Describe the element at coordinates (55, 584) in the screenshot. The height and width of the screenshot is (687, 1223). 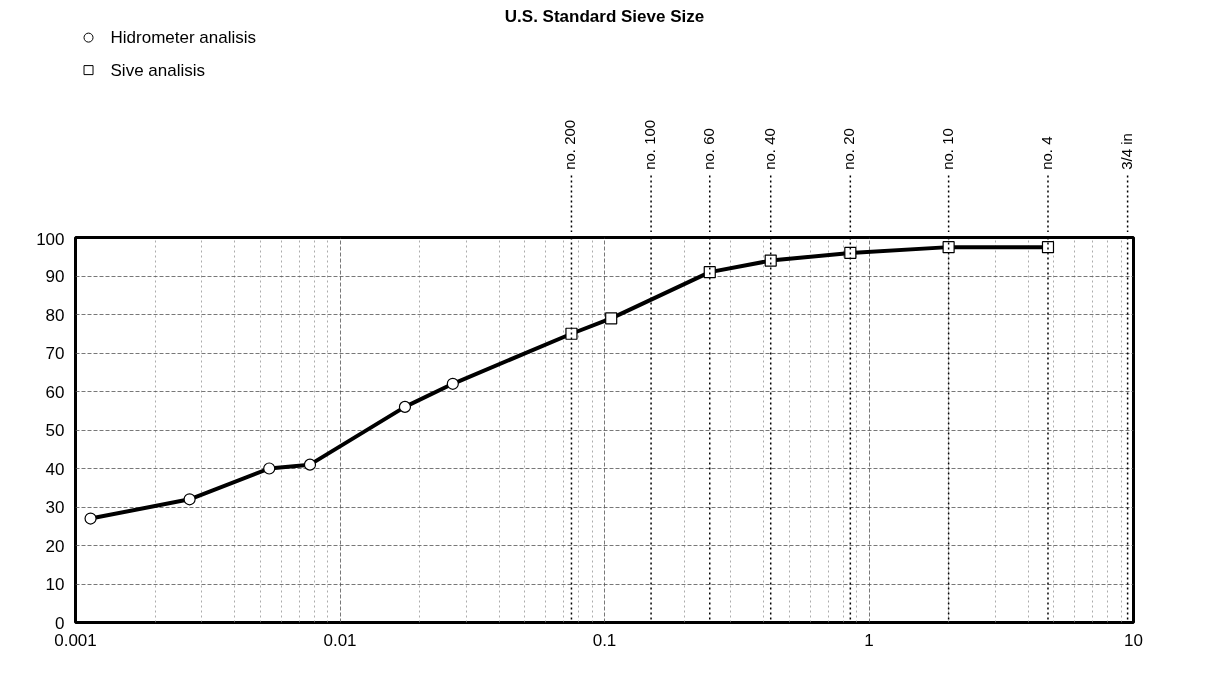
I see `y-tick-label: 10` at that location.